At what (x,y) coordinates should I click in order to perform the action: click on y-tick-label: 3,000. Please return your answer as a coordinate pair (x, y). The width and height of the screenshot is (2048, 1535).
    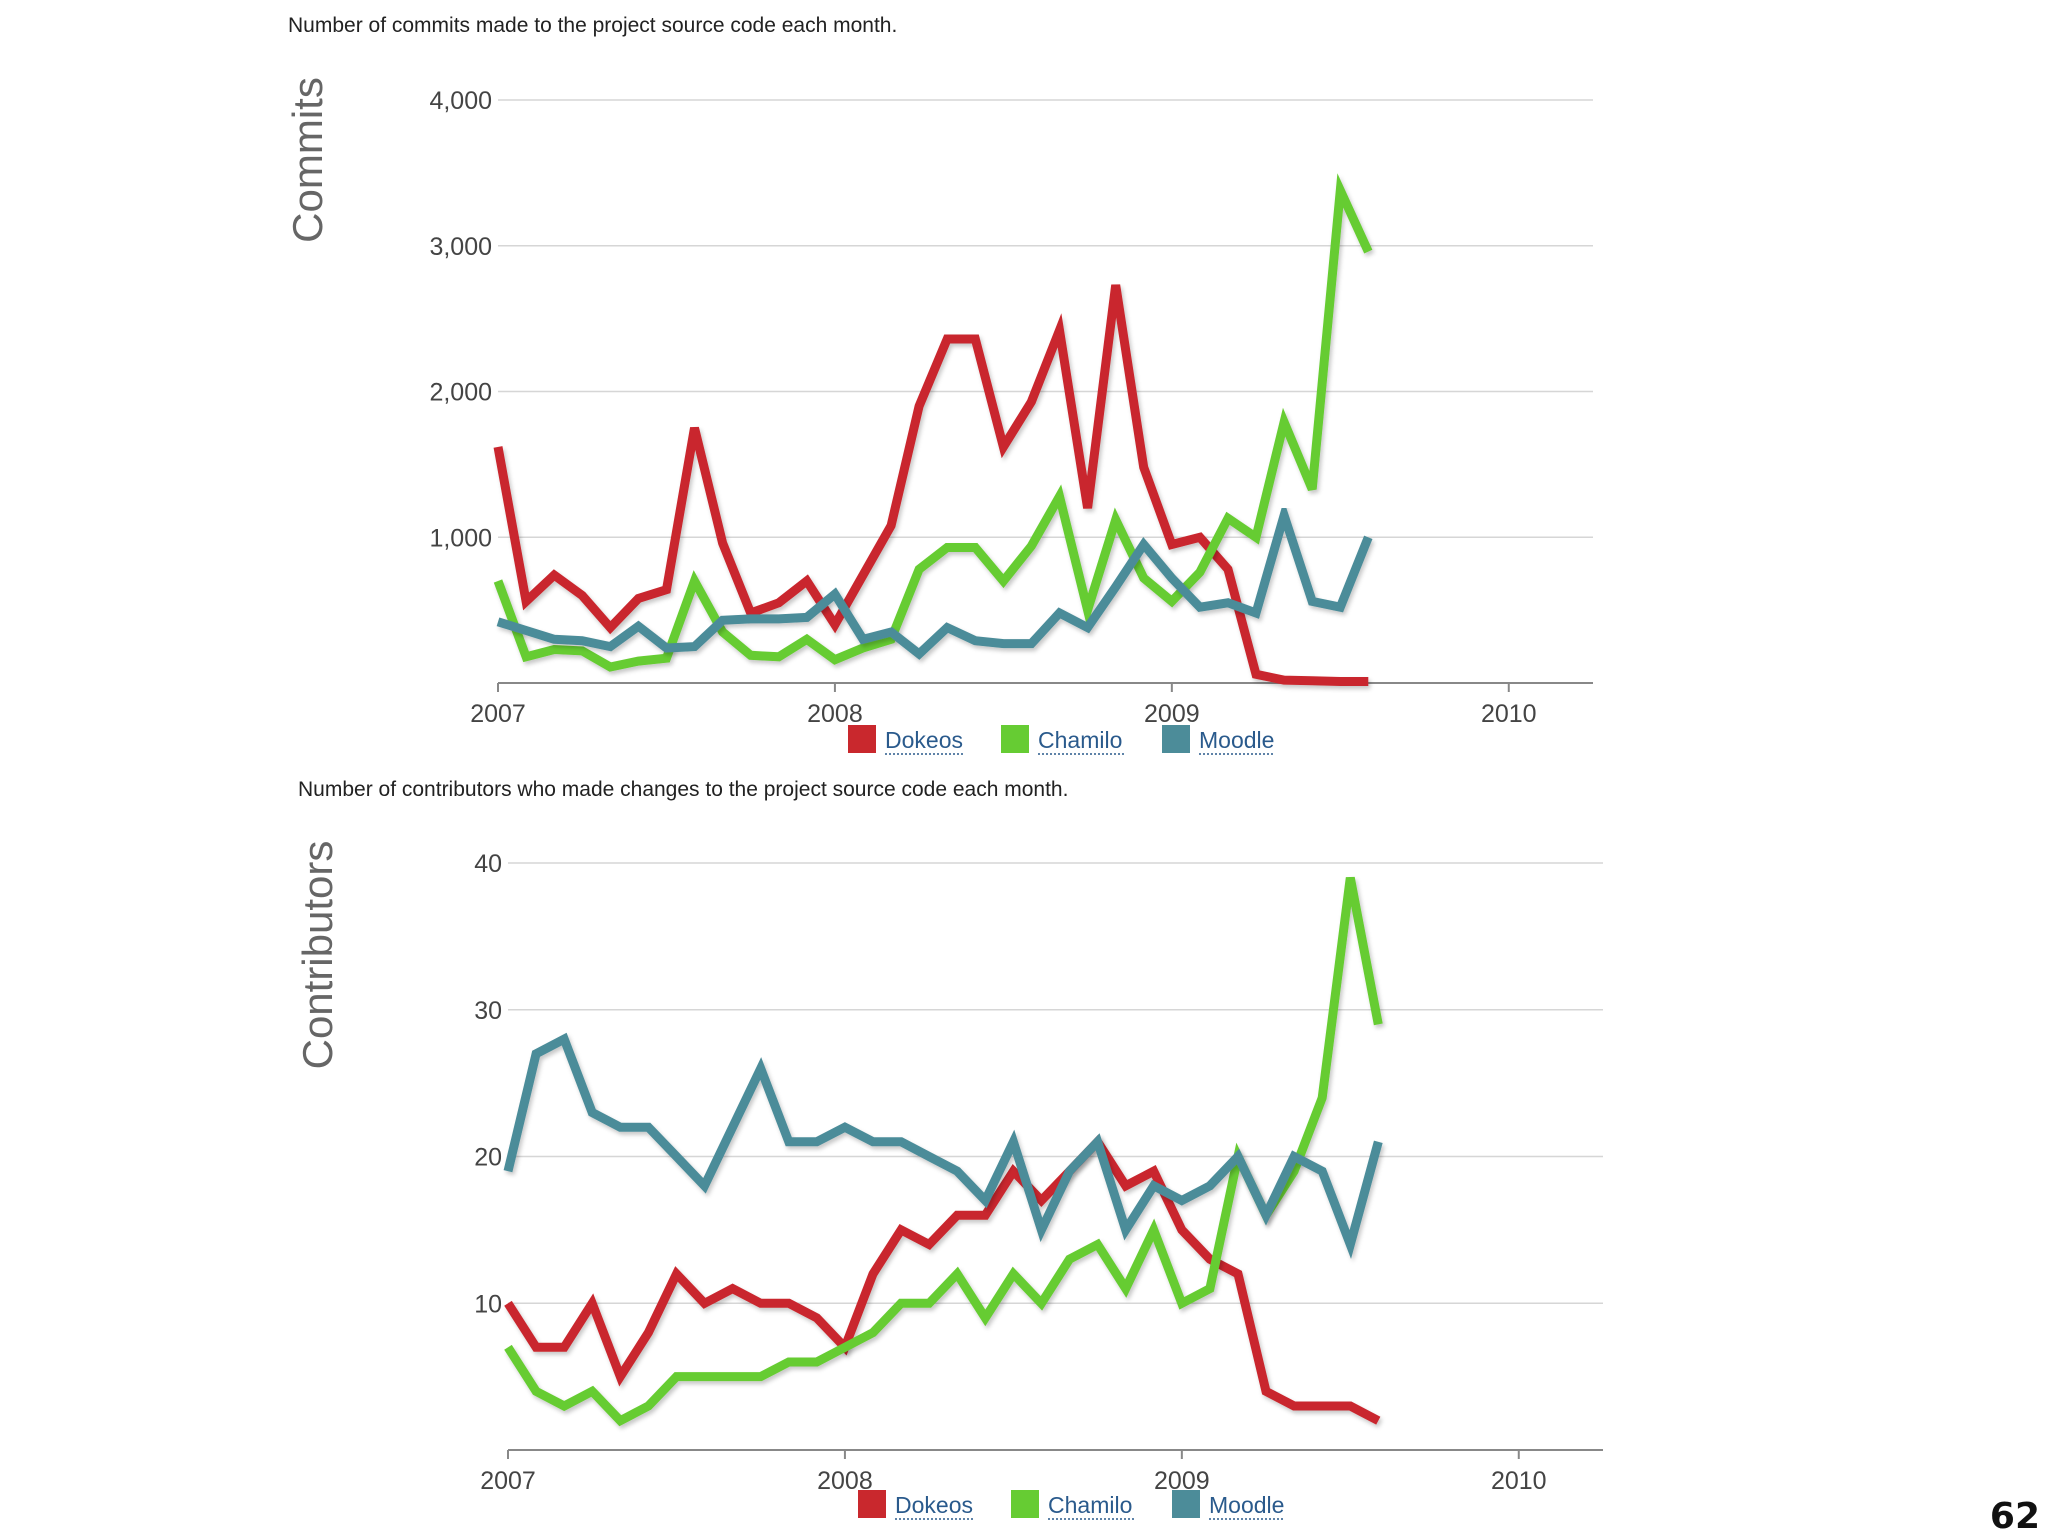
    Looking at the image, I should click on (460, 247).